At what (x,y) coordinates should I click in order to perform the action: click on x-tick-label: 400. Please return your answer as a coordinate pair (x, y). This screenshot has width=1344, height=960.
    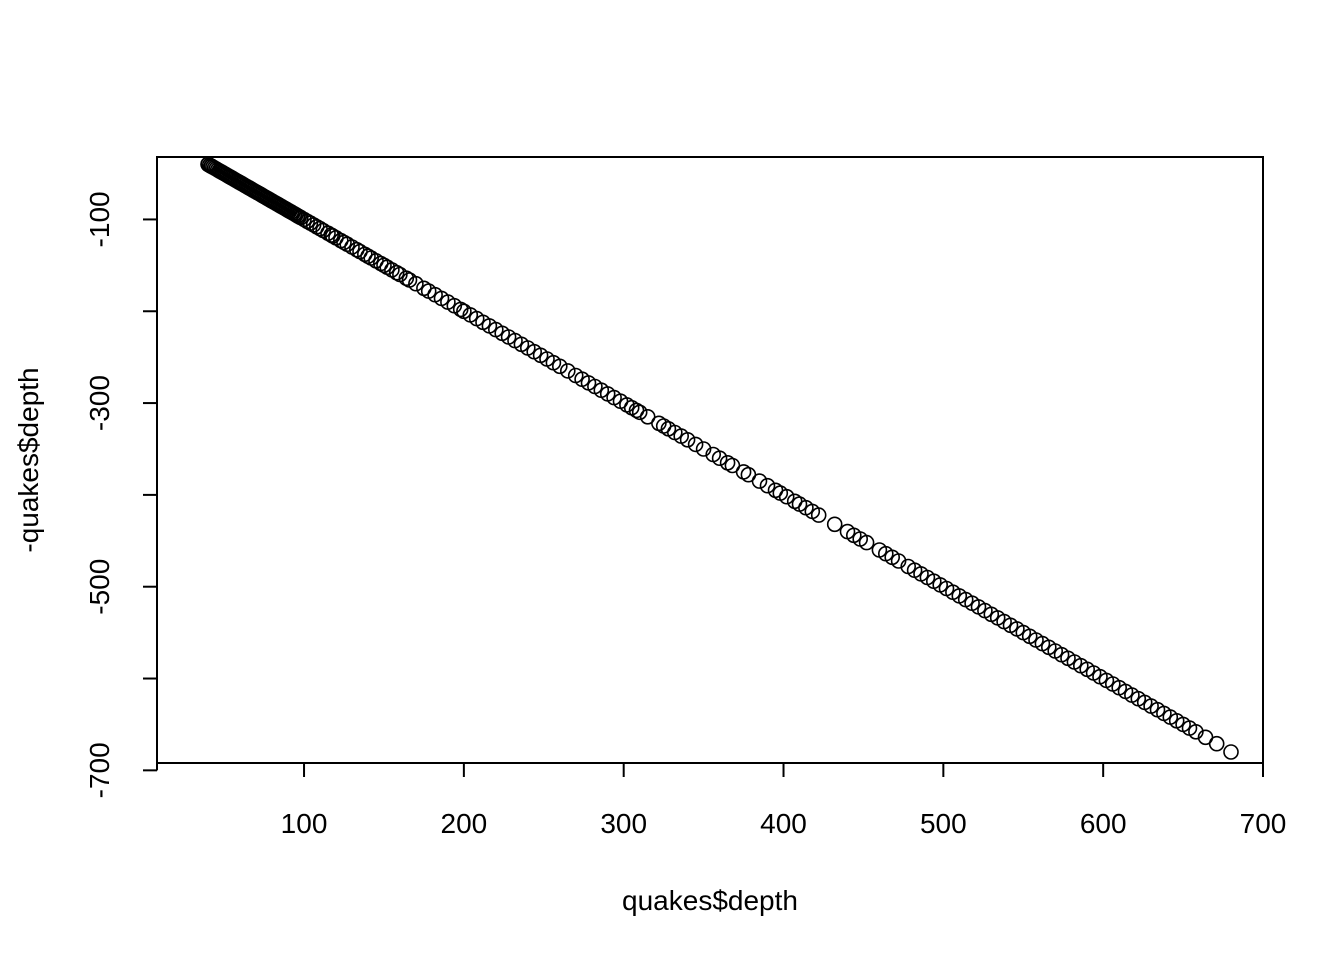
    Looking at the image, I should click on (783, 823).